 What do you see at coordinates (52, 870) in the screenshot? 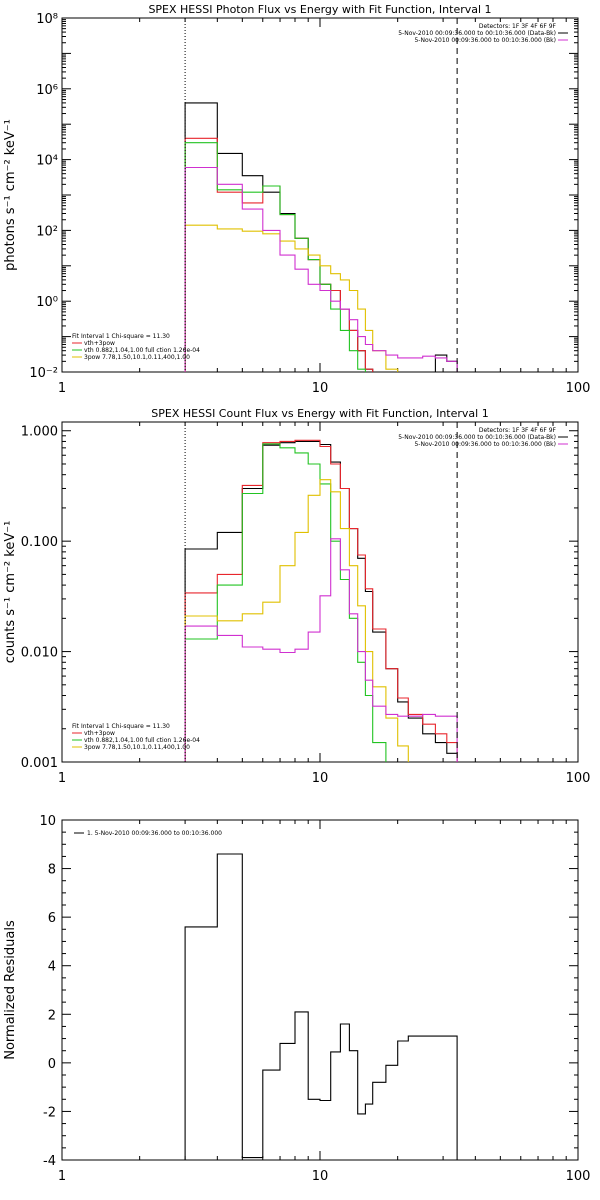
I see `y-tick-label: 8` at bounding box center [52, 870].